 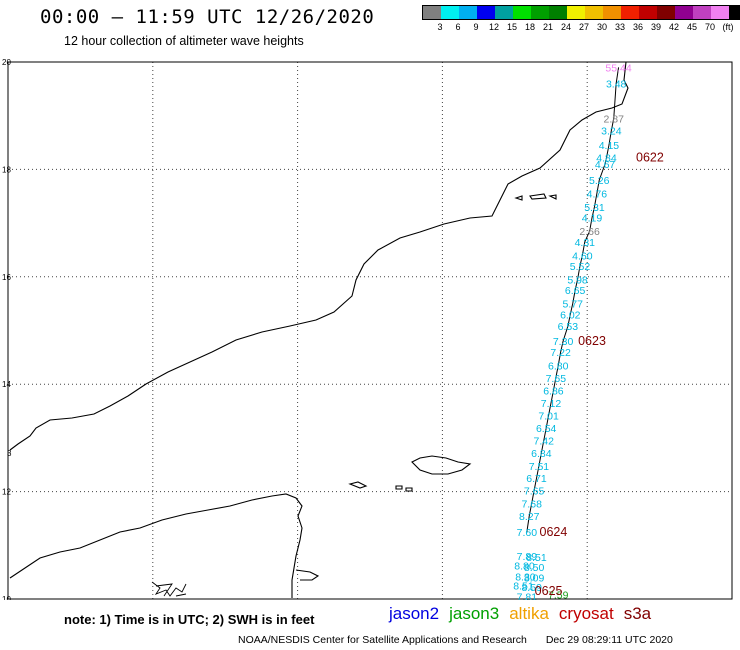 What do you see at coordinates (527, 557) in the screenshot?
I see `wave-height-cluster-label-0: 7.89` at bounding box center [527, 557].